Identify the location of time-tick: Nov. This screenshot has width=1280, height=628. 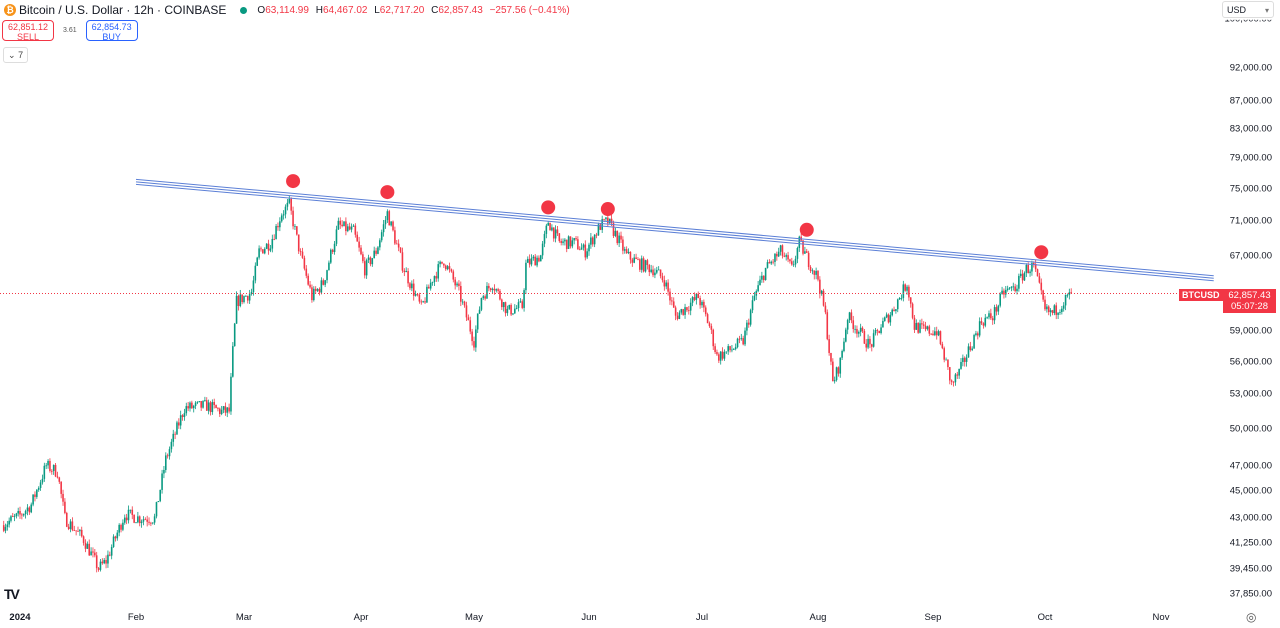
(1161, 617).